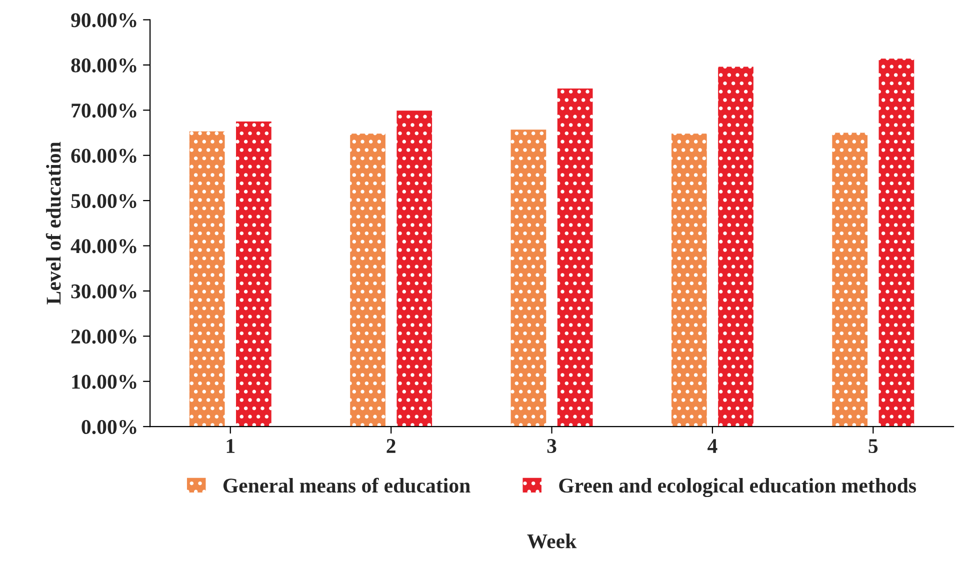 The width and height of the screenshot is (968, 565). I want to click on x-tick-label: 4, so click(713, 446).